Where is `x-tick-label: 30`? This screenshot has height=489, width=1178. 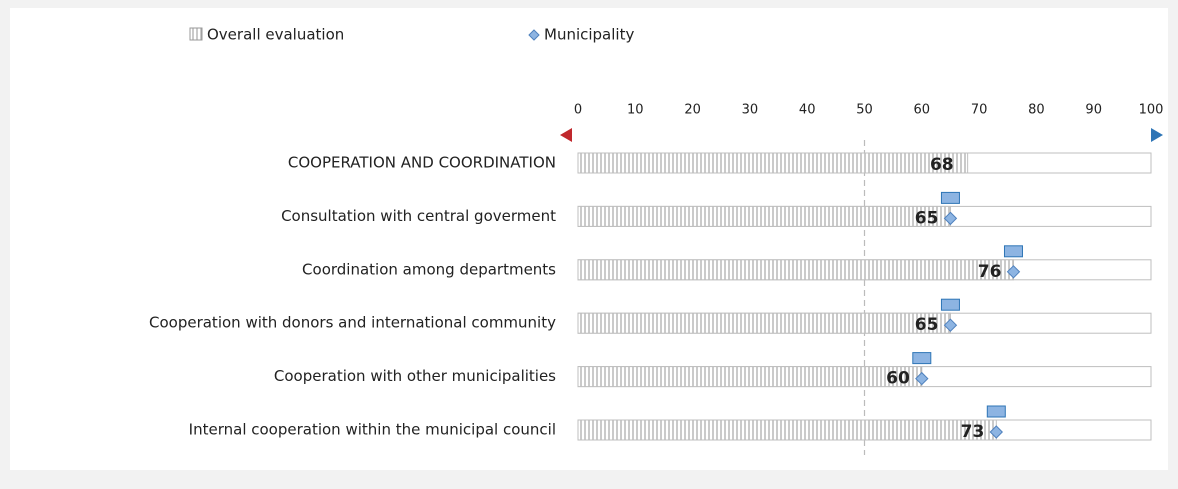
x-tick-label: 30 is located at coordinates (750, 110).